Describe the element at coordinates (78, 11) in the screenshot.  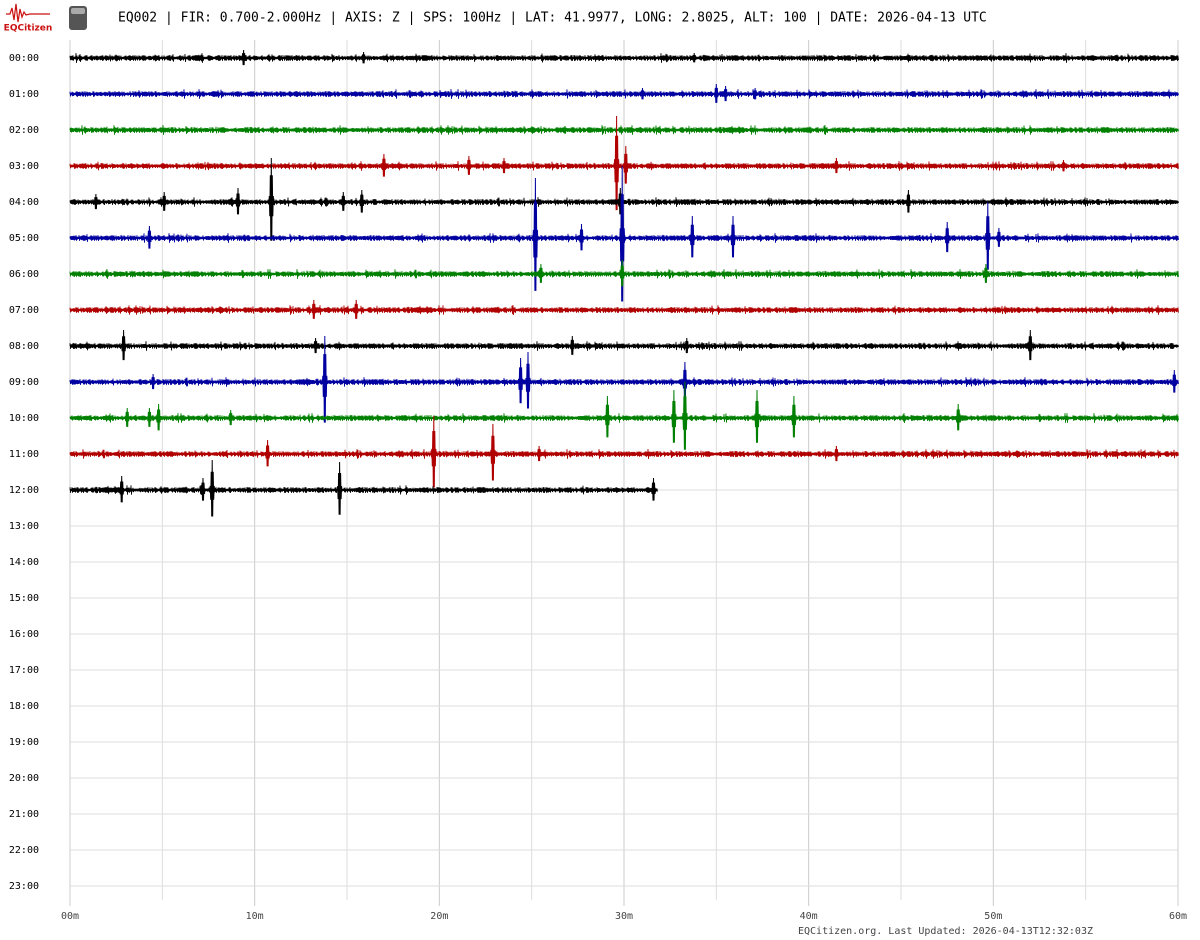
I see `sensor-icon-top` at that location.